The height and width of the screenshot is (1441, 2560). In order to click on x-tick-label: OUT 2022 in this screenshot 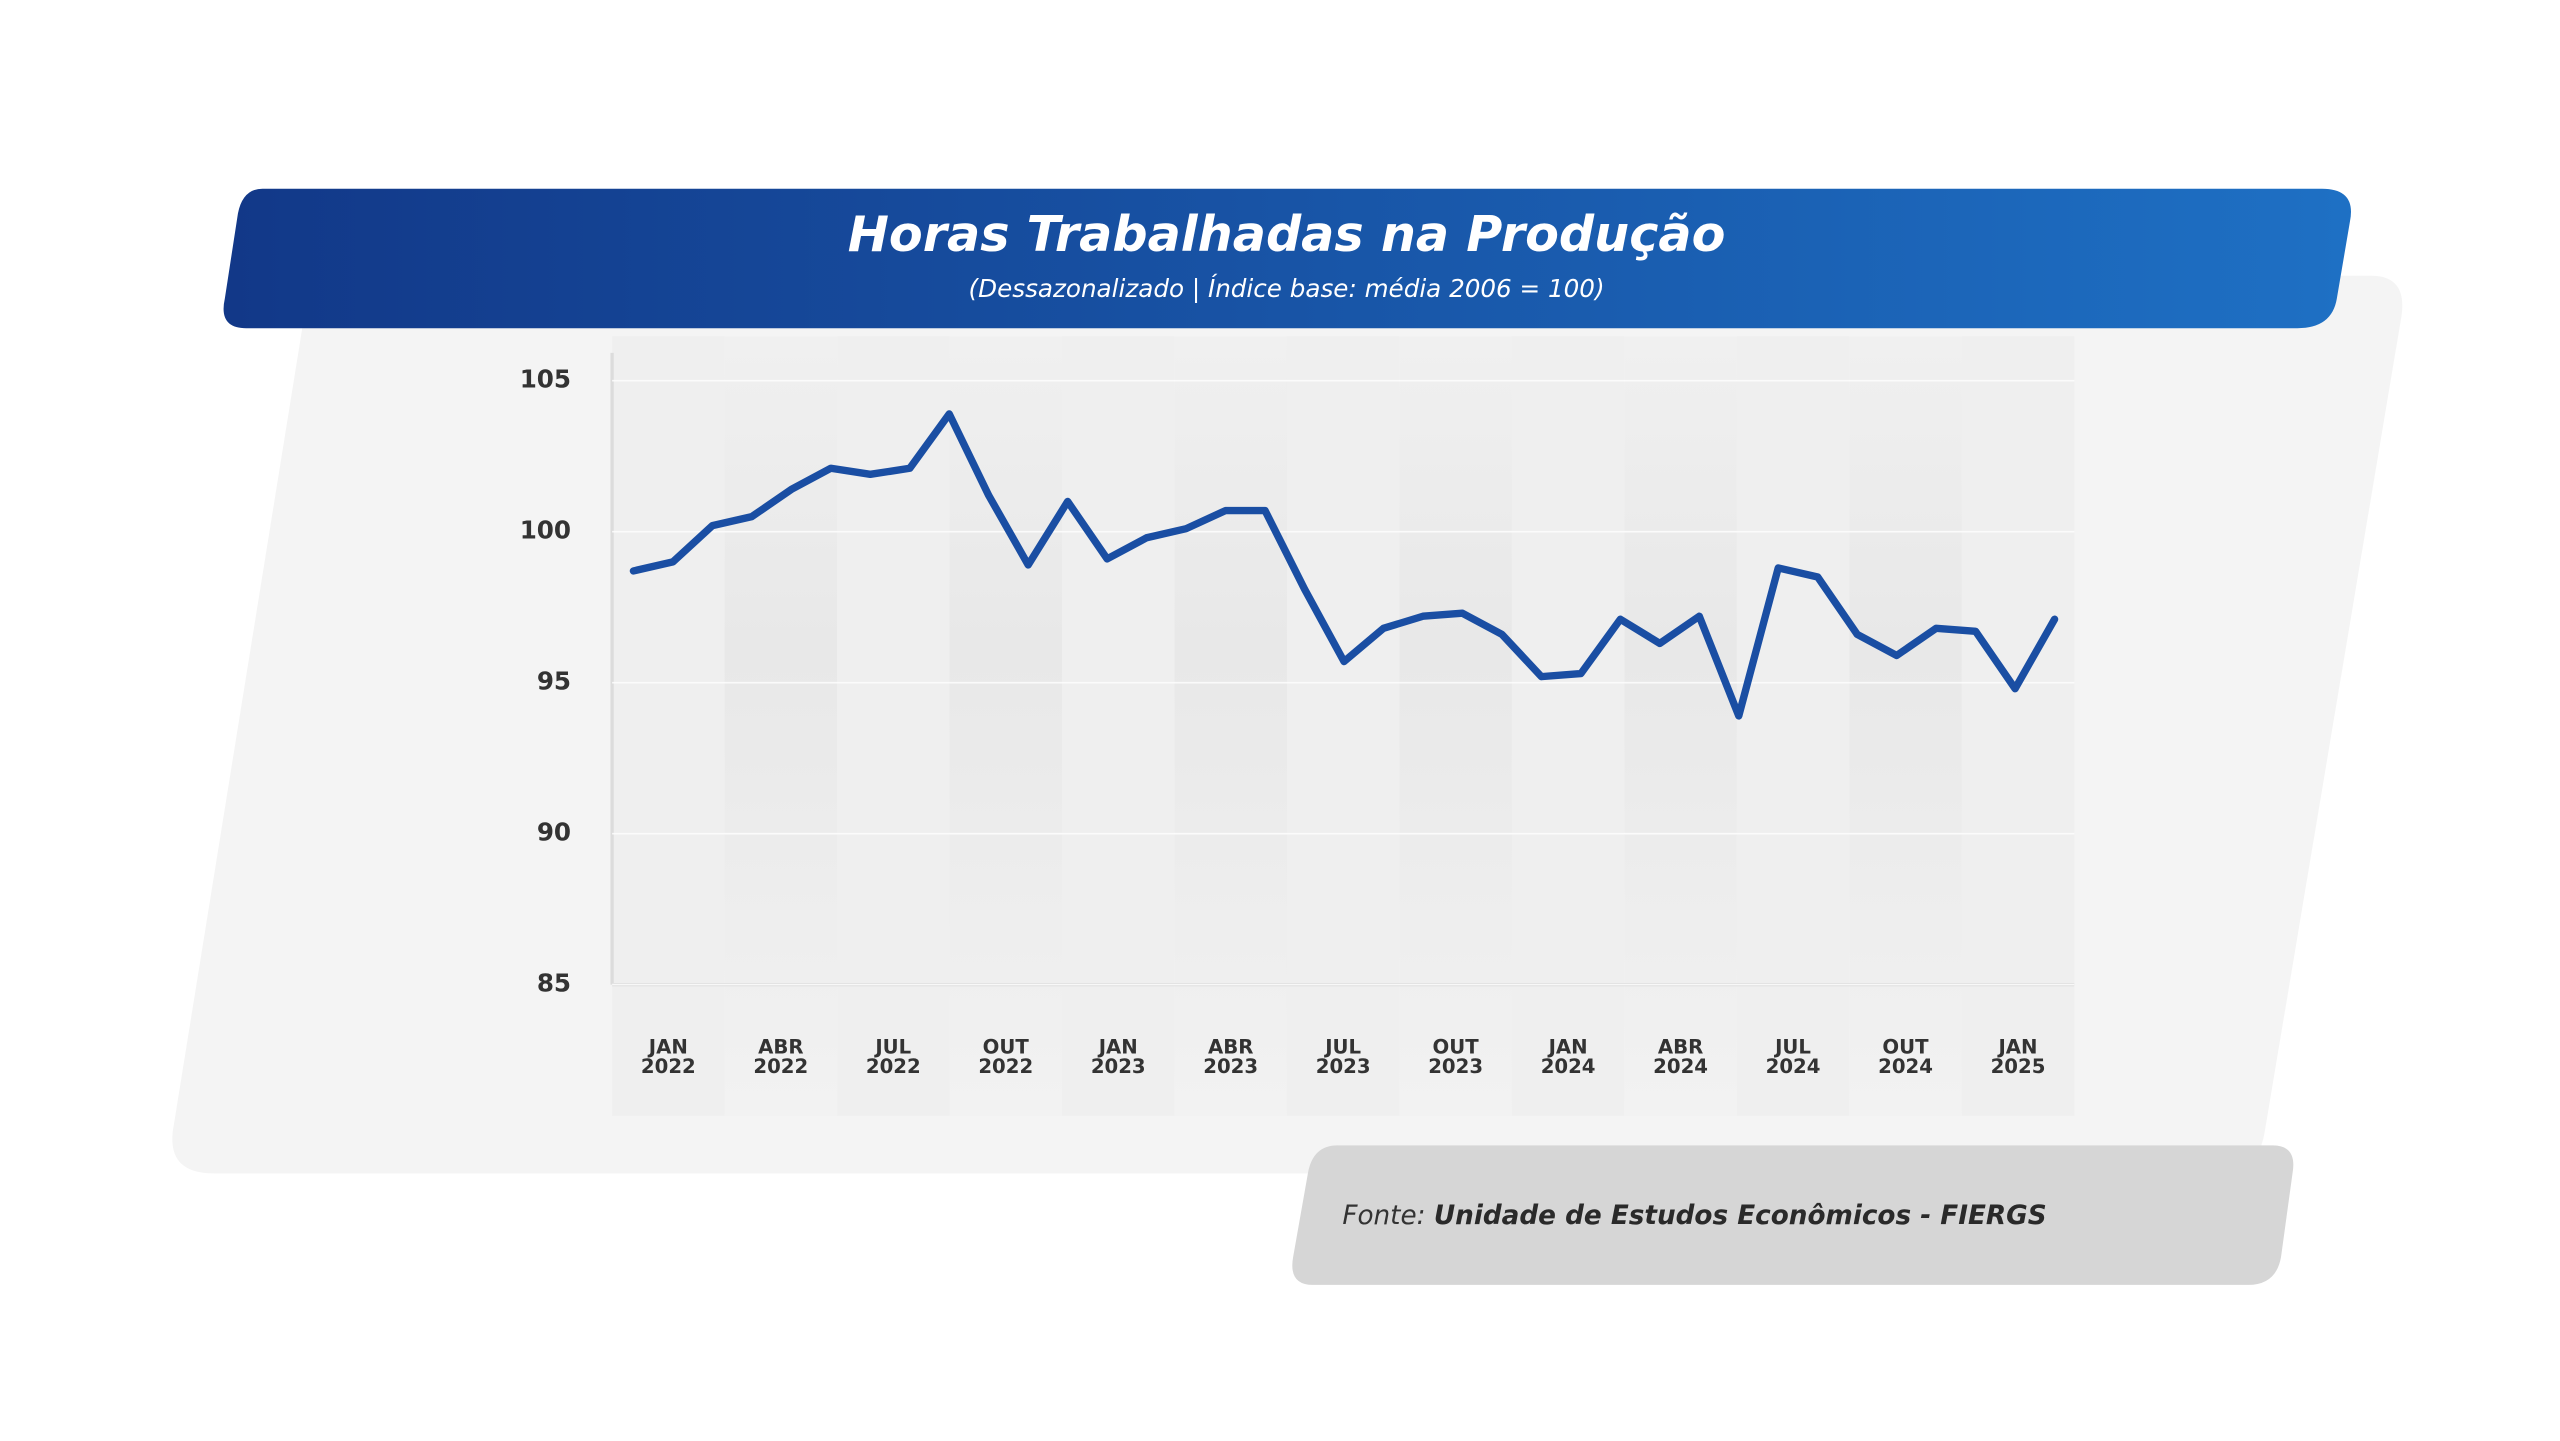, I will do `click(1006, 1057)`.